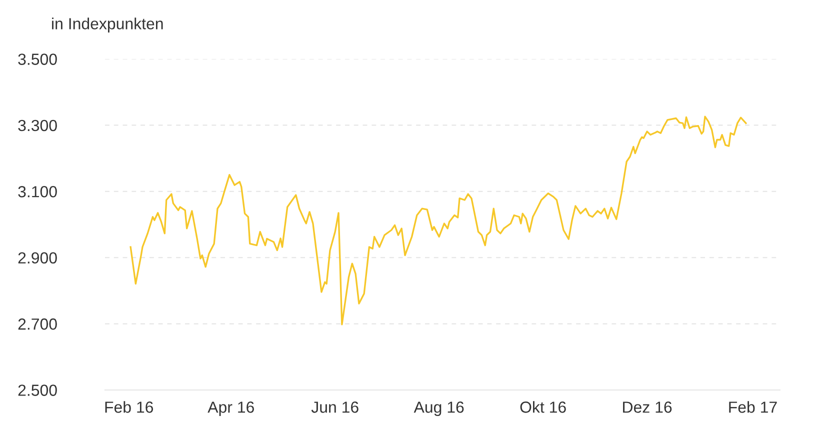 The image size is (830, 437). I want to click on x-tick-label: Aug 16, so click(439, 409).